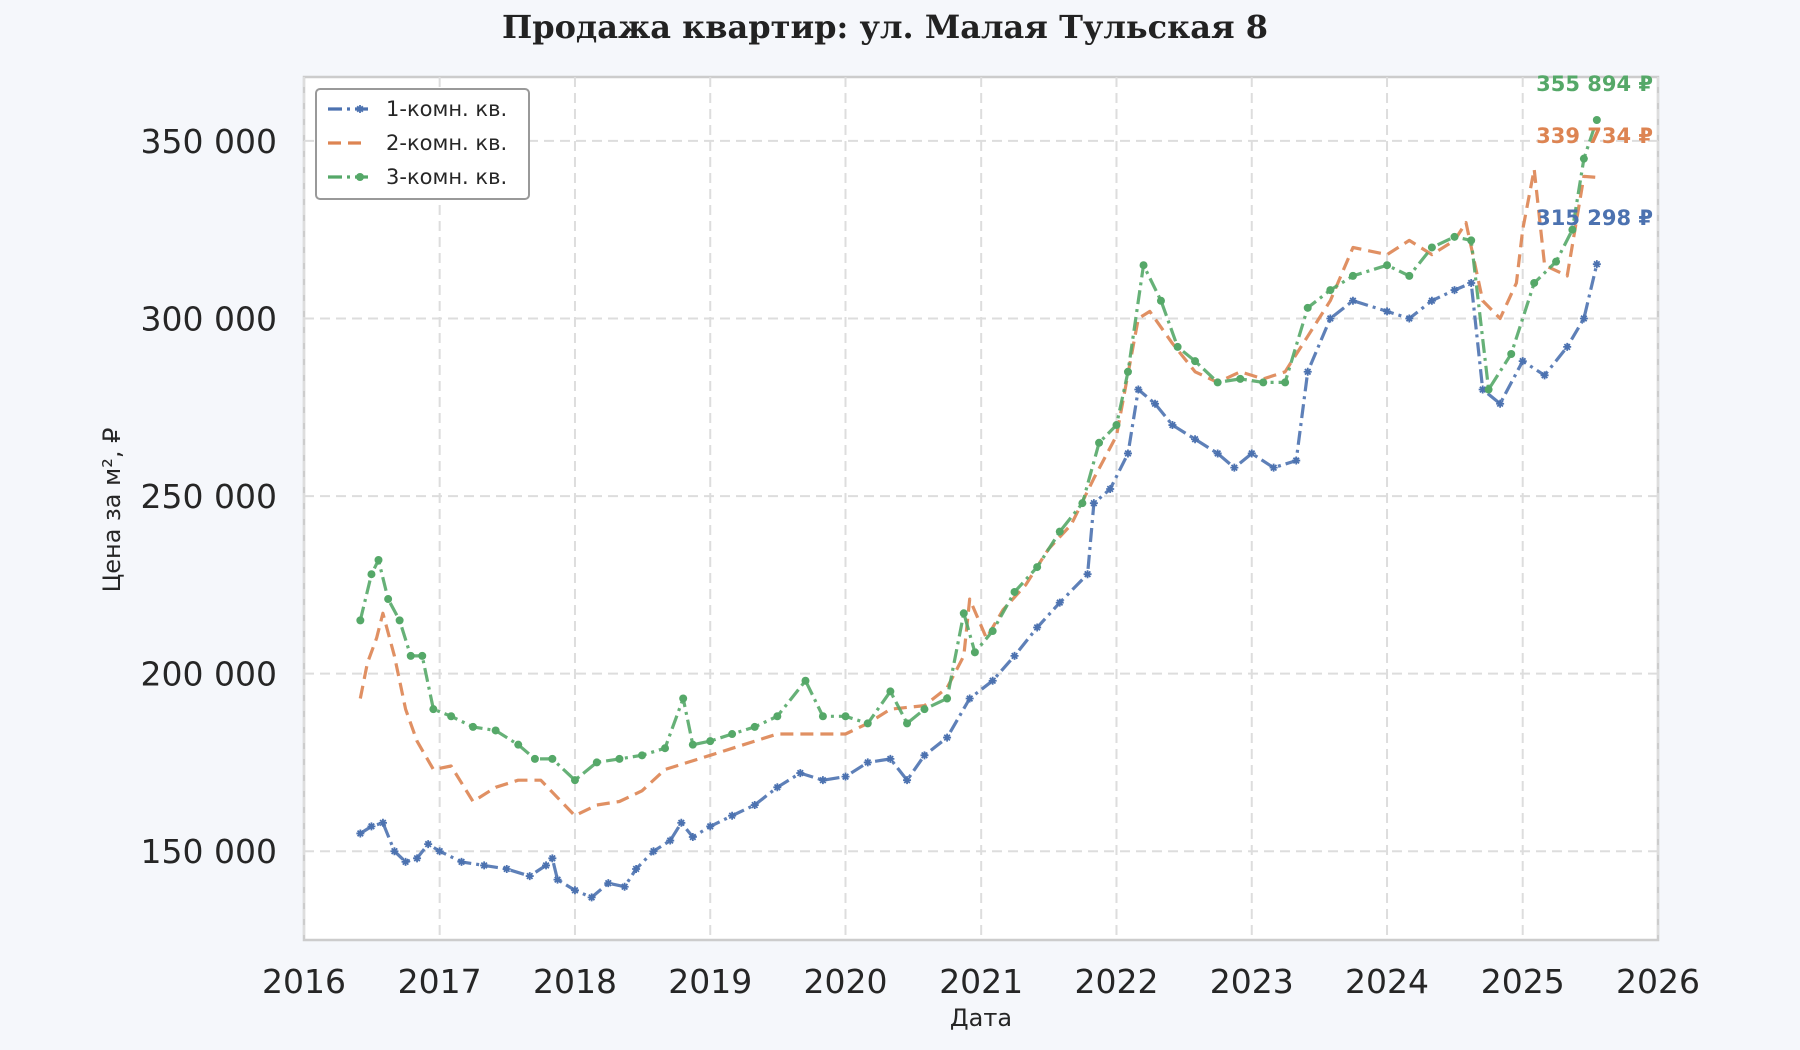 The height and width of the screenshot is (1050, 1800). I want to click on x-tick-label: 2023, so click(1252, 981).